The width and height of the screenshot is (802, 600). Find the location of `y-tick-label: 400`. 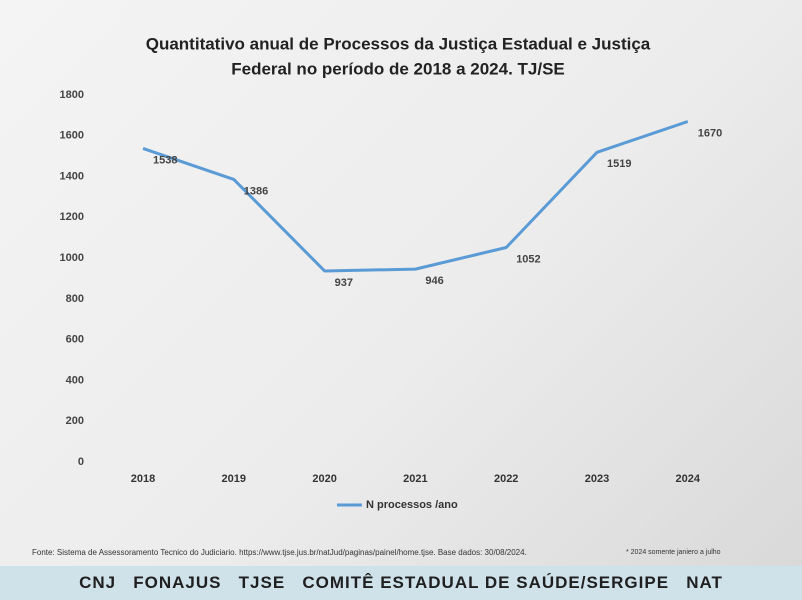

y-tick-label: 400 is located at coordinates (75, 380).